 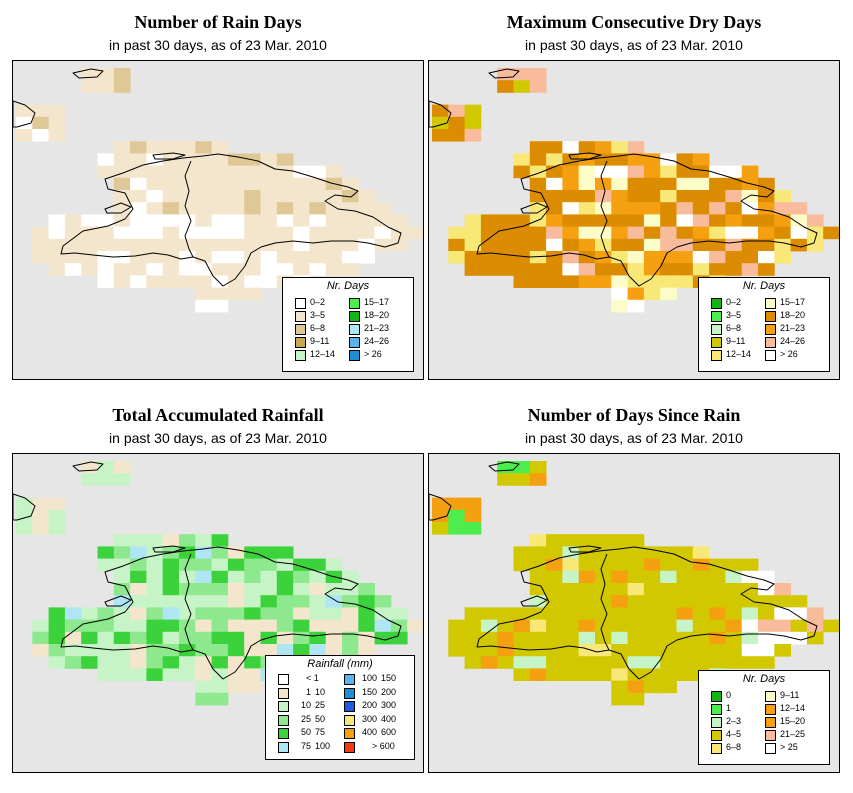 What do you see at coordinates (340, 664) in the screenshot?
I see `legend-title: Rainfall (mm)` at bounding box center [340, 664].